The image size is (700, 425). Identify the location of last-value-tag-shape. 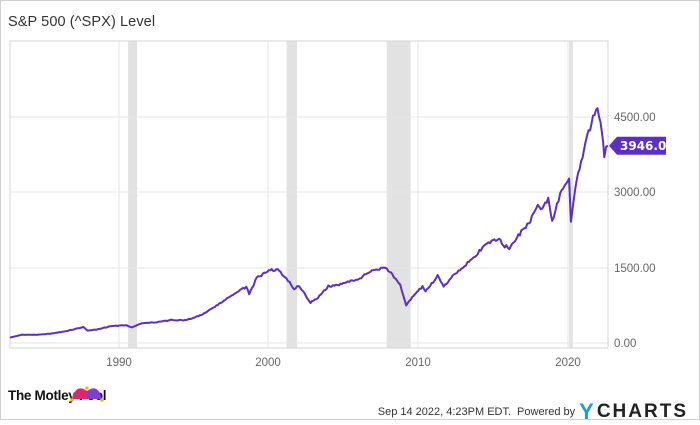
(637, 145).